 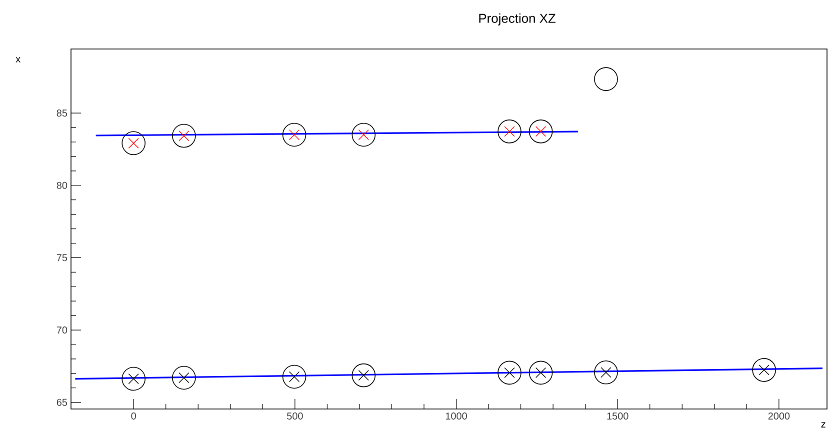 I want to click on x-tick-label: 1500, so click(x=617, y=416).